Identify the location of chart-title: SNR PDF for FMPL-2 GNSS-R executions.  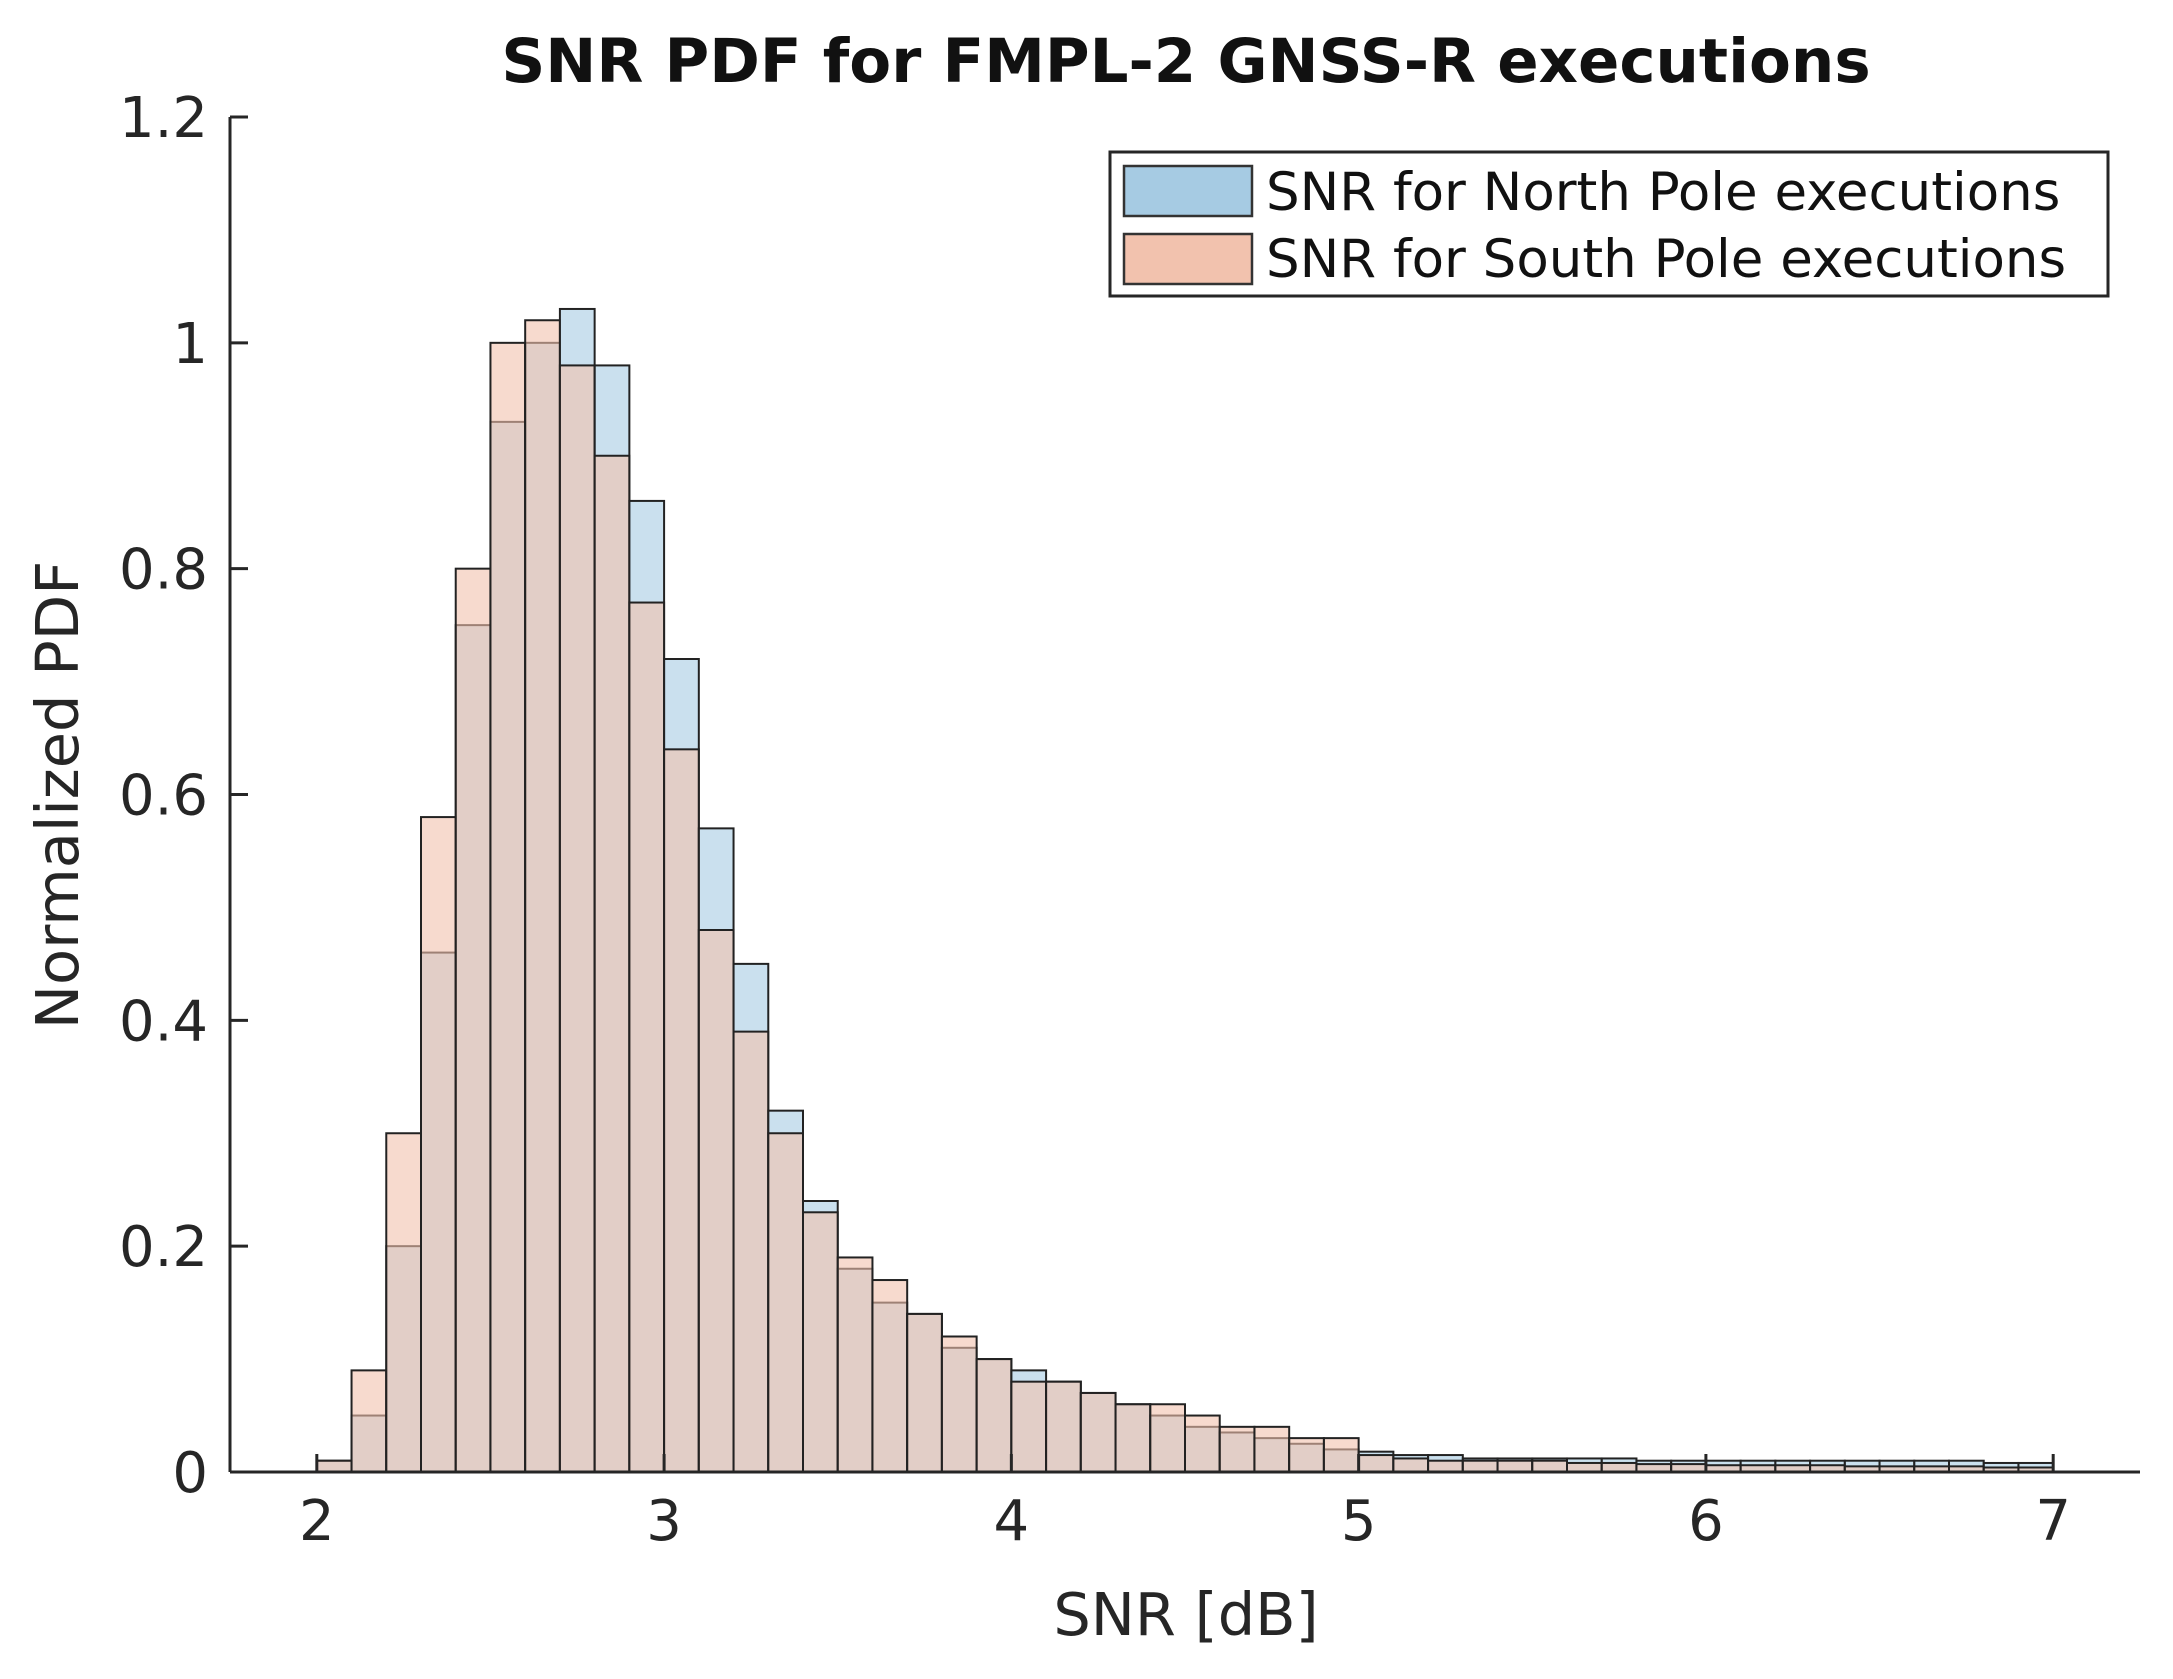
(1185, 61).